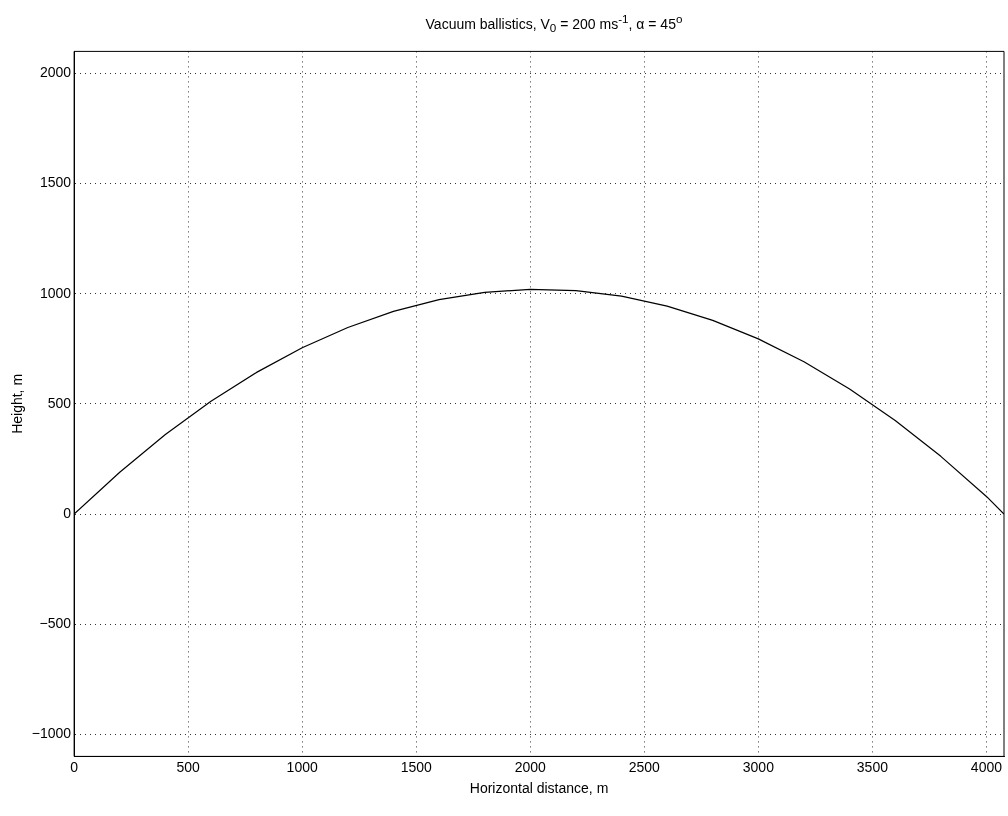 The height and width of the screenshot is (816, 1008). Describe the element at coordinates (302, 766) in the screenshot. I see `x-tick-label: 1000` at that location.